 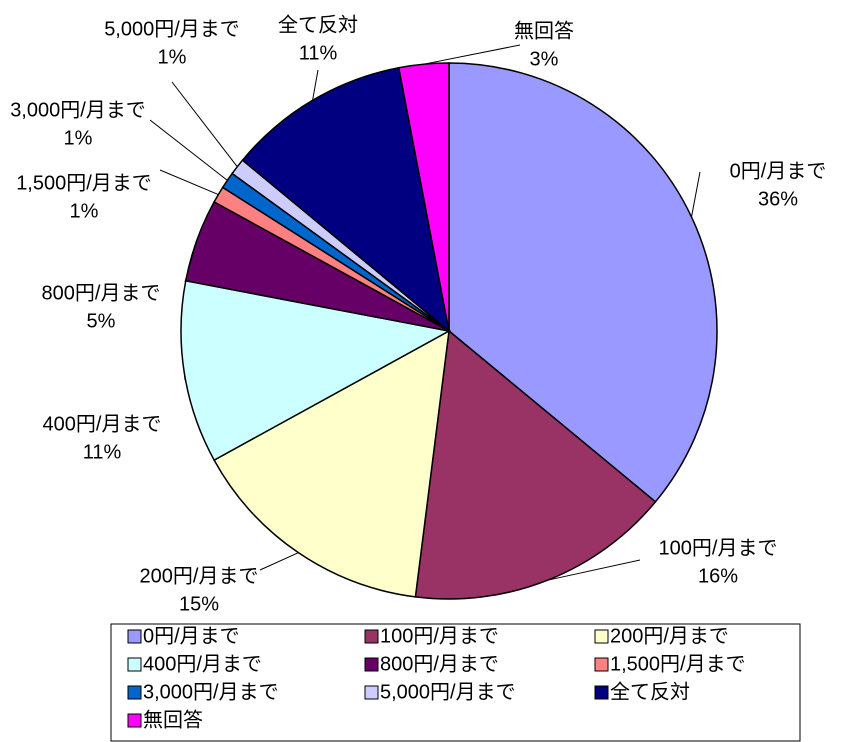 I want to click on legend-label: 無回答, so click(x=173, y=719).